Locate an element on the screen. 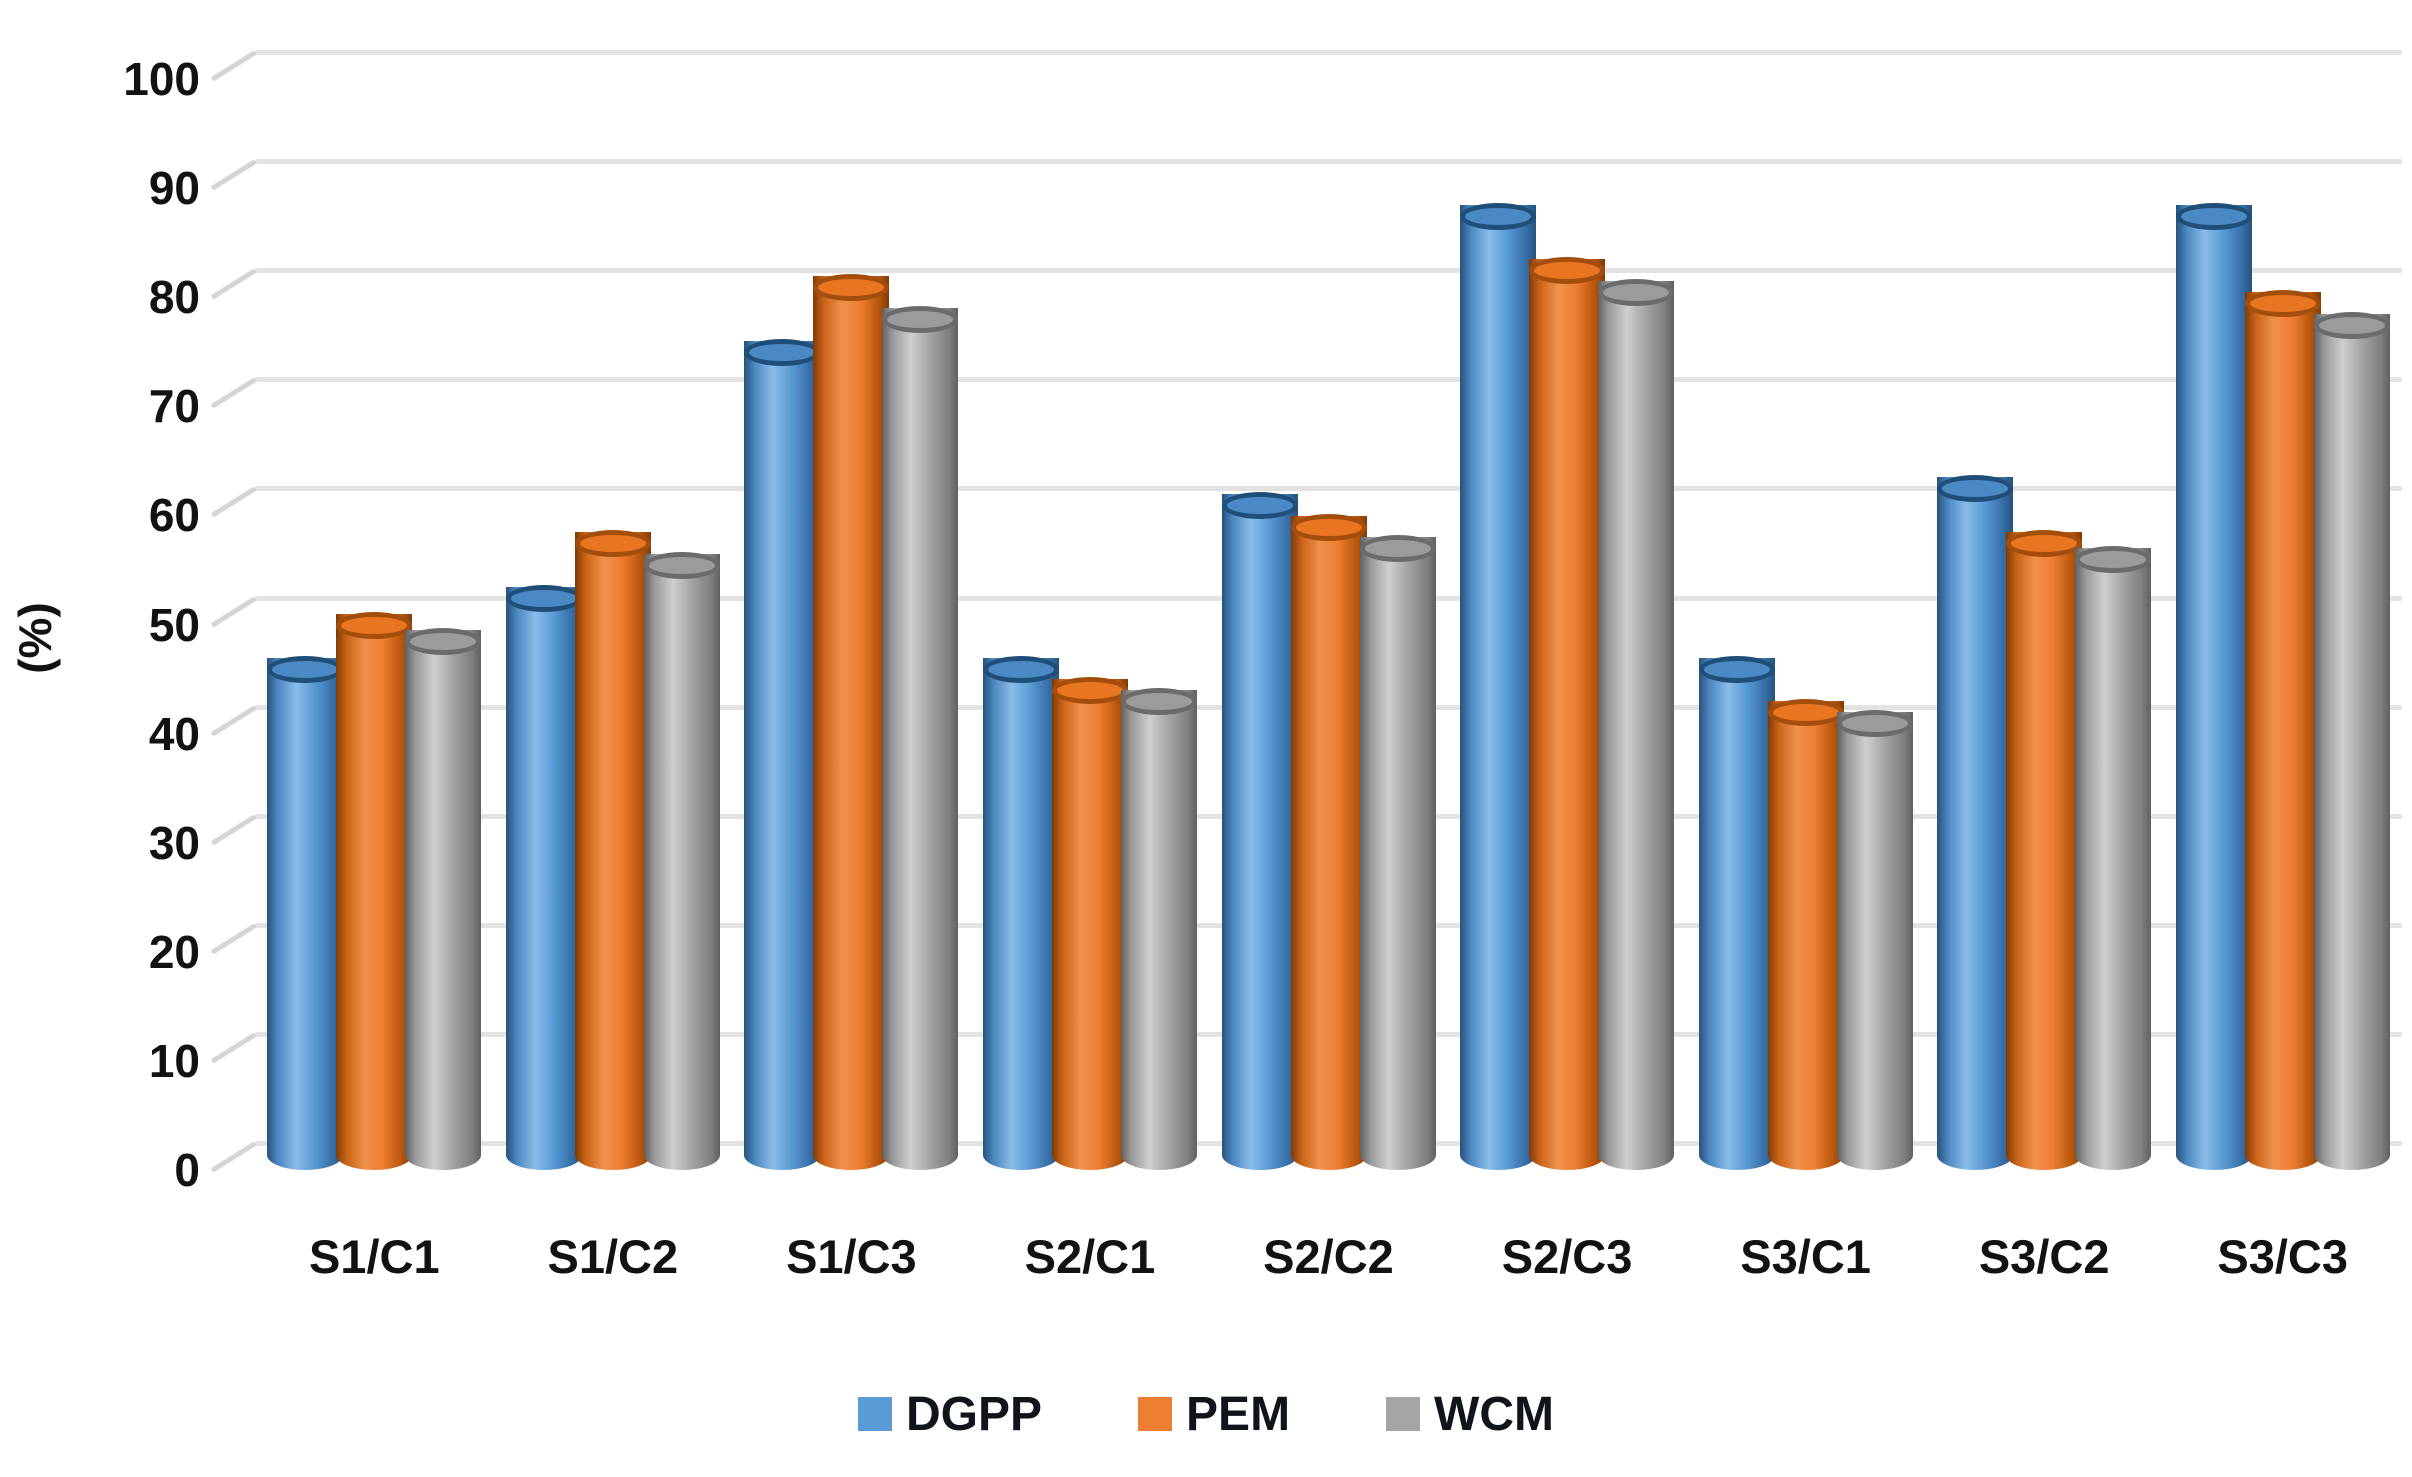 This screenshot has height=1477, width=2412. bar-dgpp-s2-c1 is located at coordinates (1020, 912).